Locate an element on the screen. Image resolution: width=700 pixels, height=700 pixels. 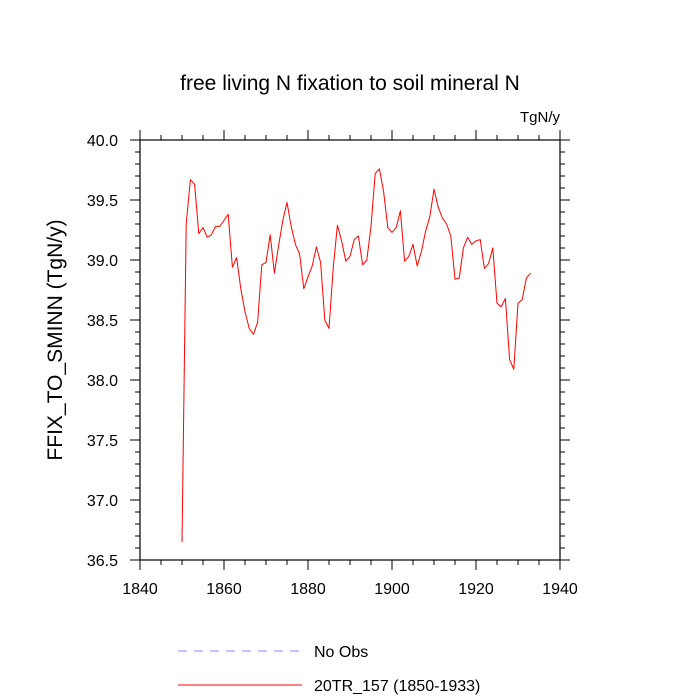
x-tick-label: 1940 is located at coordinates (560, 589).